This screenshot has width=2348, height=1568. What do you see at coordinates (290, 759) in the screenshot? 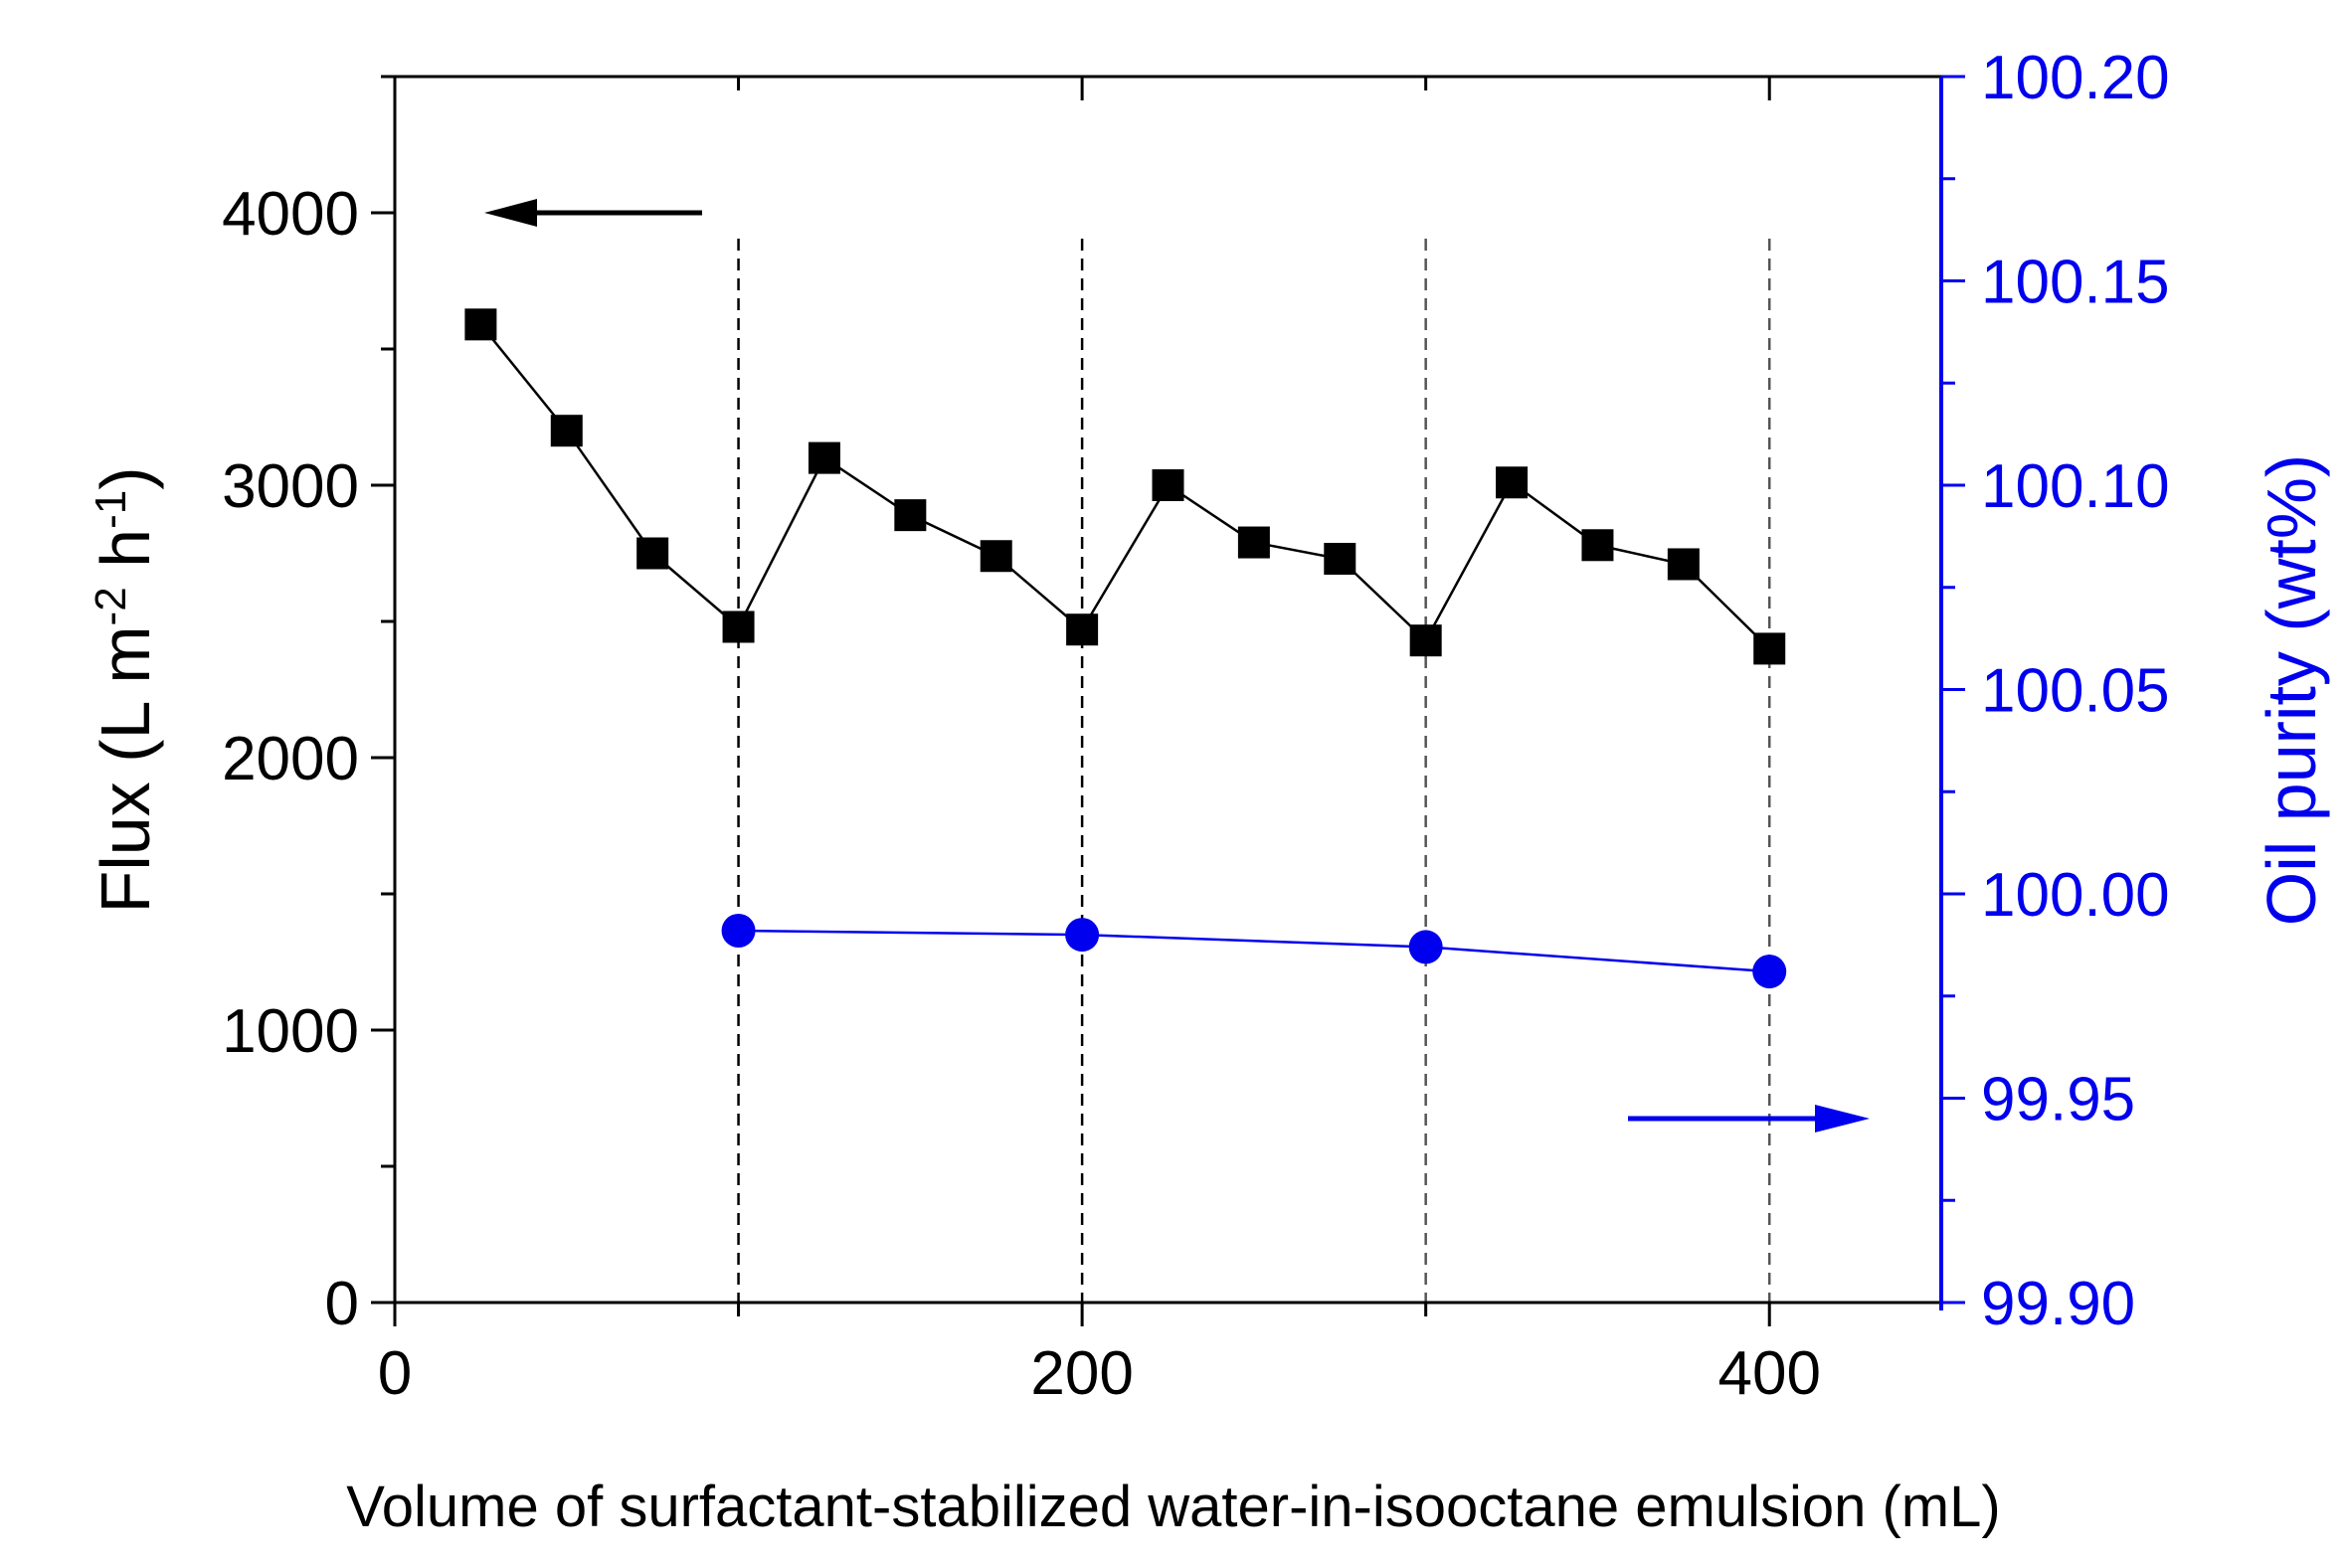
I see `left-tick-label-2000: 2000` at bounding box center [290, 759].